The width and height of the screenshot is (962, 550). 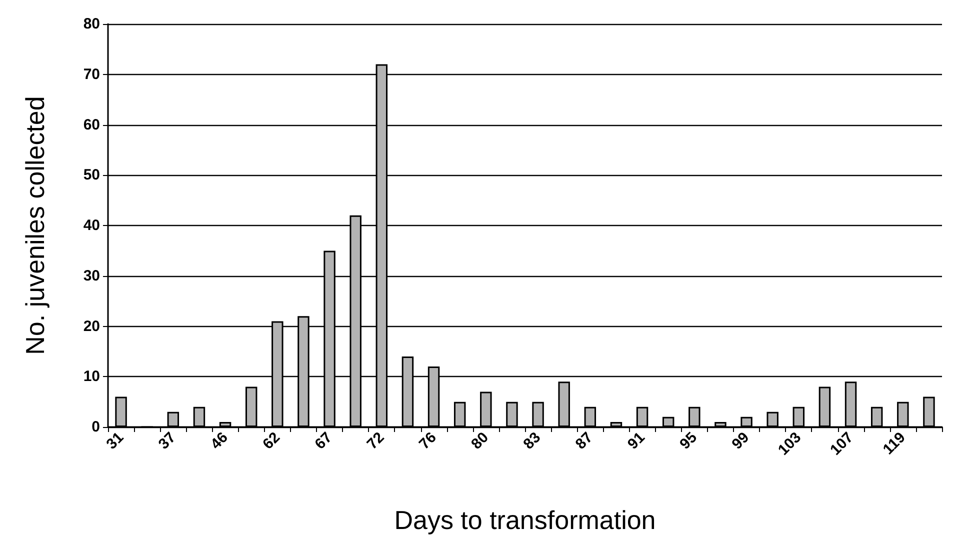 I want to click on y-axis-title: No. juveniles collected, so click(x=35, y=225).